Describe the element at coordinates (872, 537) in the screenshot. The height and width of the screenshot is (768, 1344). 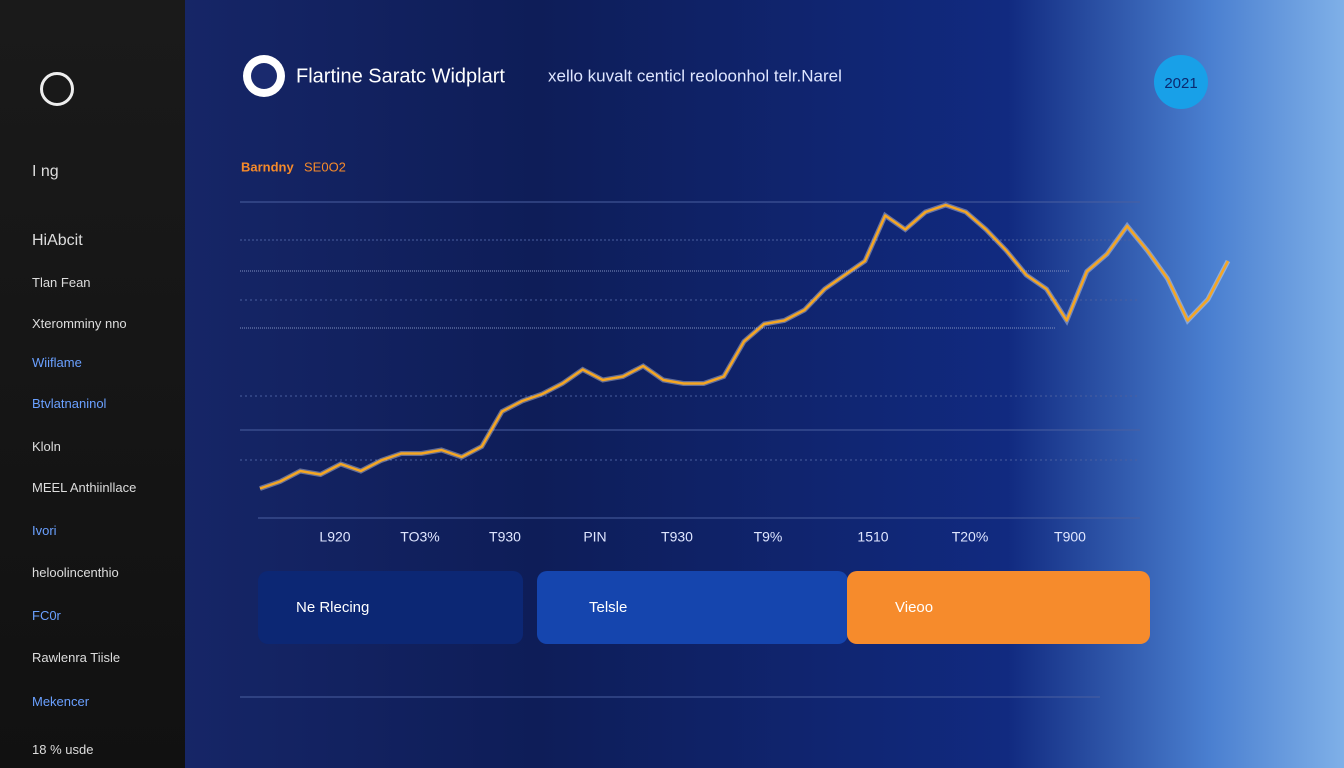
I see `x-tick-label: 1510` at that location.